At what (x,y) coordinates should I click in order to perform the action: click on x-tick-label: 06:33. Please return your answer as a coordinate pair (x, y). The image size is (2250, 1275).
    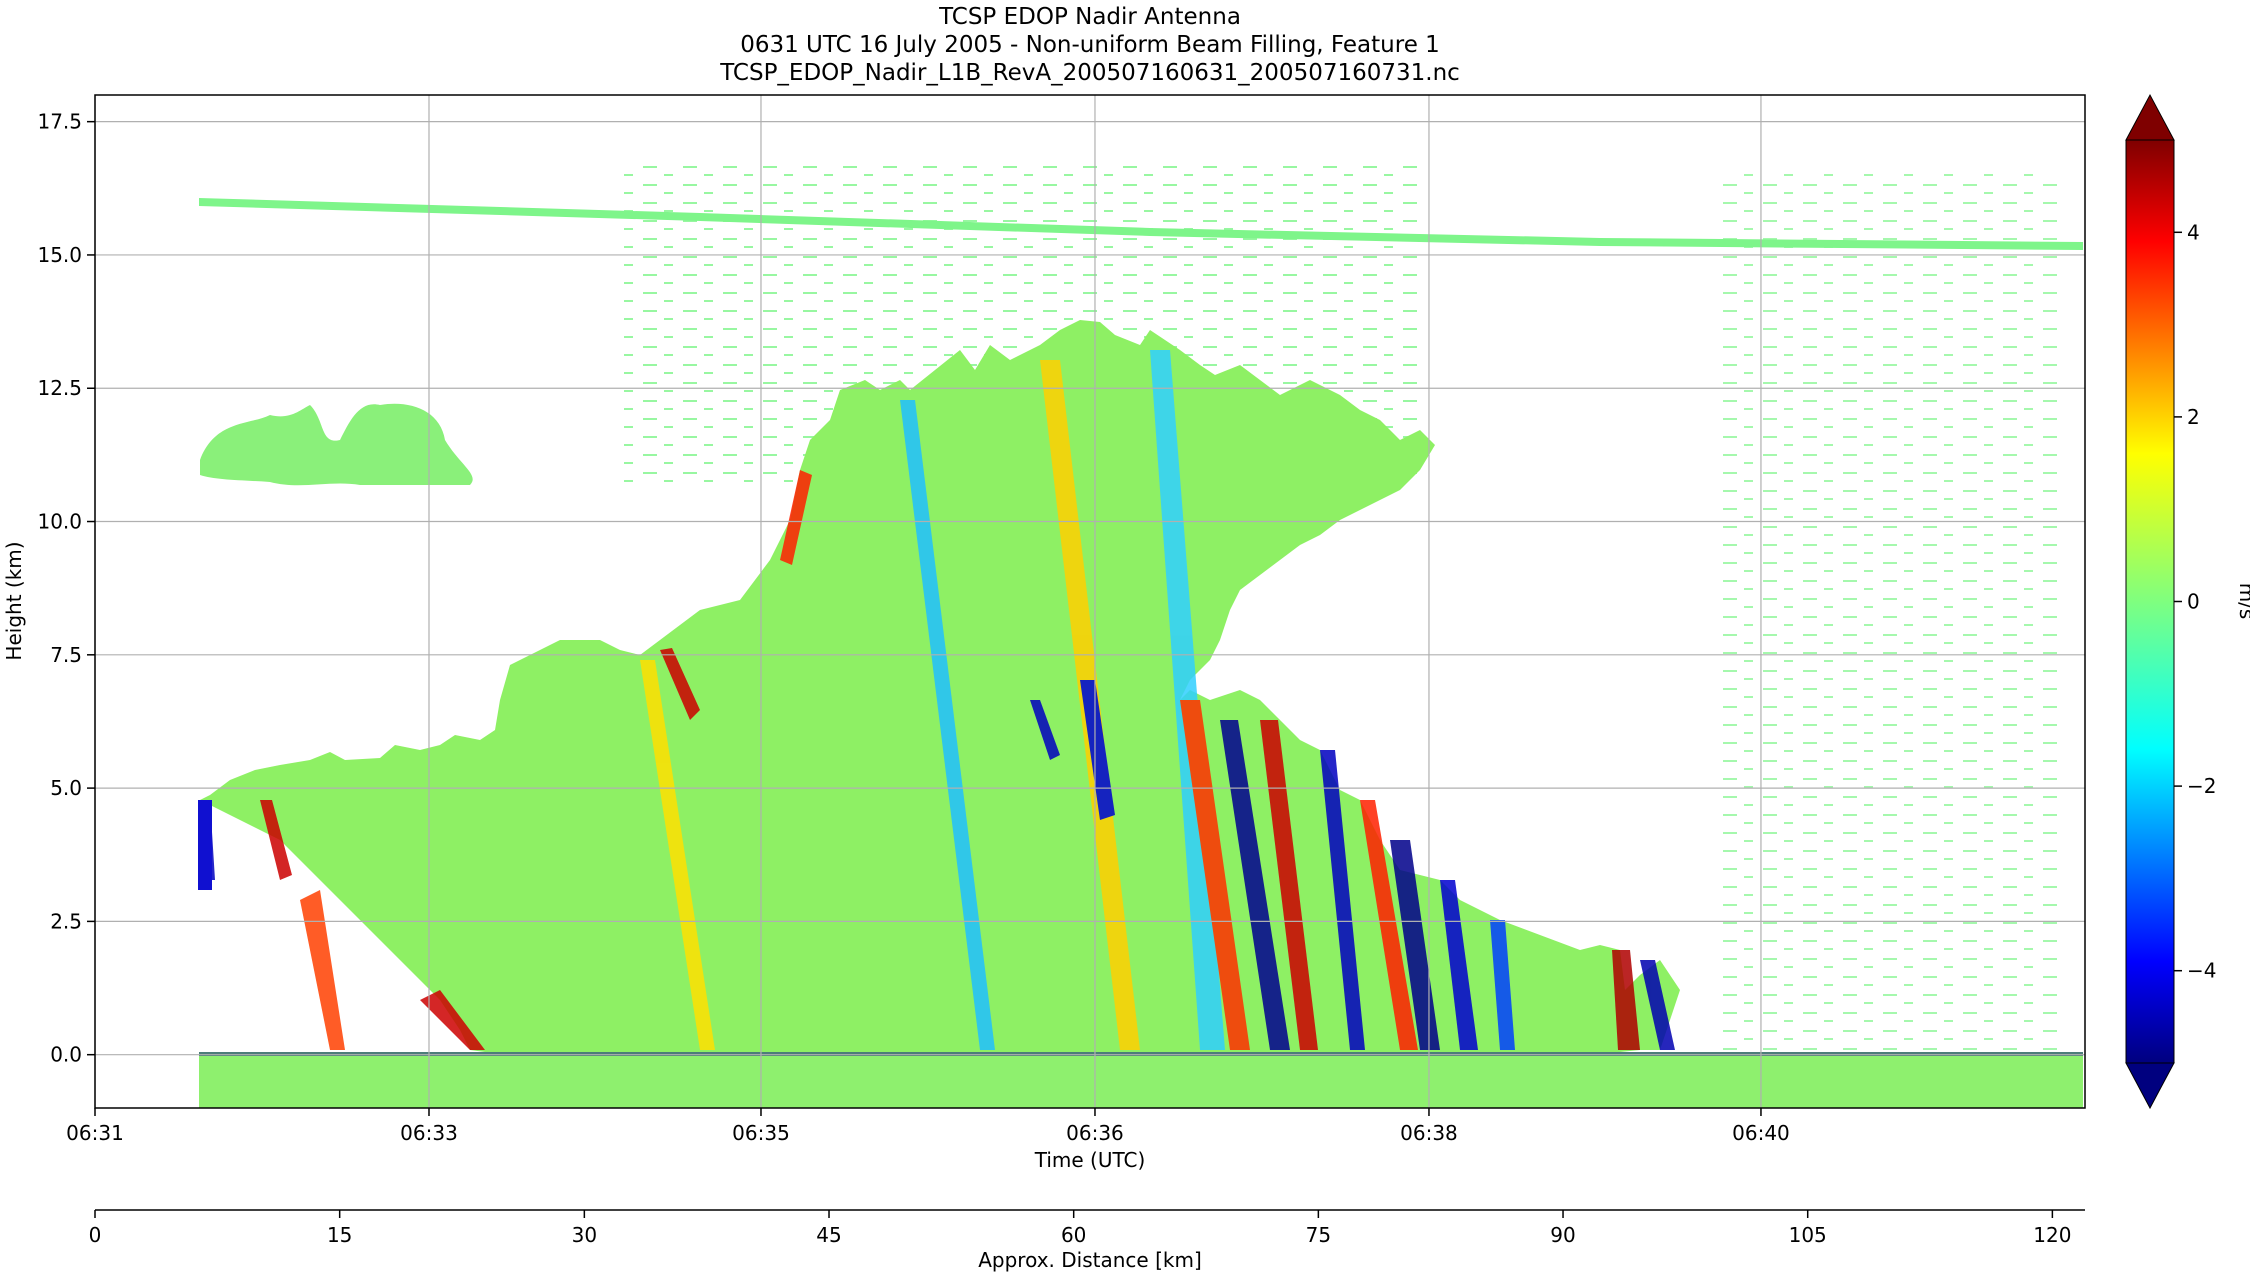
    Looking at the image, I should click on (429, 1133).